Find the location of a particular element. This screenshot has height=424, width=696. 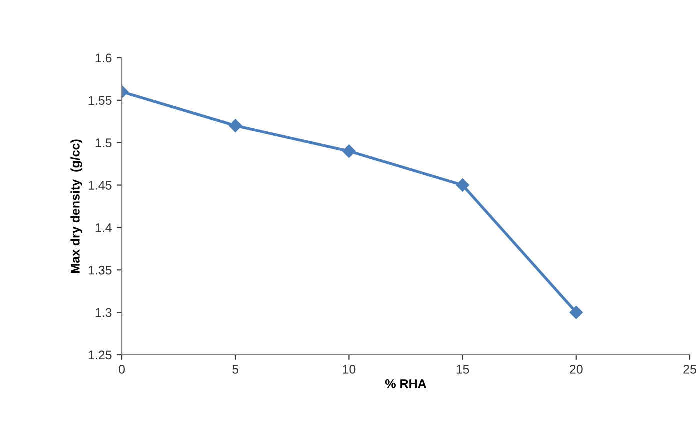

y-tick-label: 1.45 is located at coordinates (100, 185).